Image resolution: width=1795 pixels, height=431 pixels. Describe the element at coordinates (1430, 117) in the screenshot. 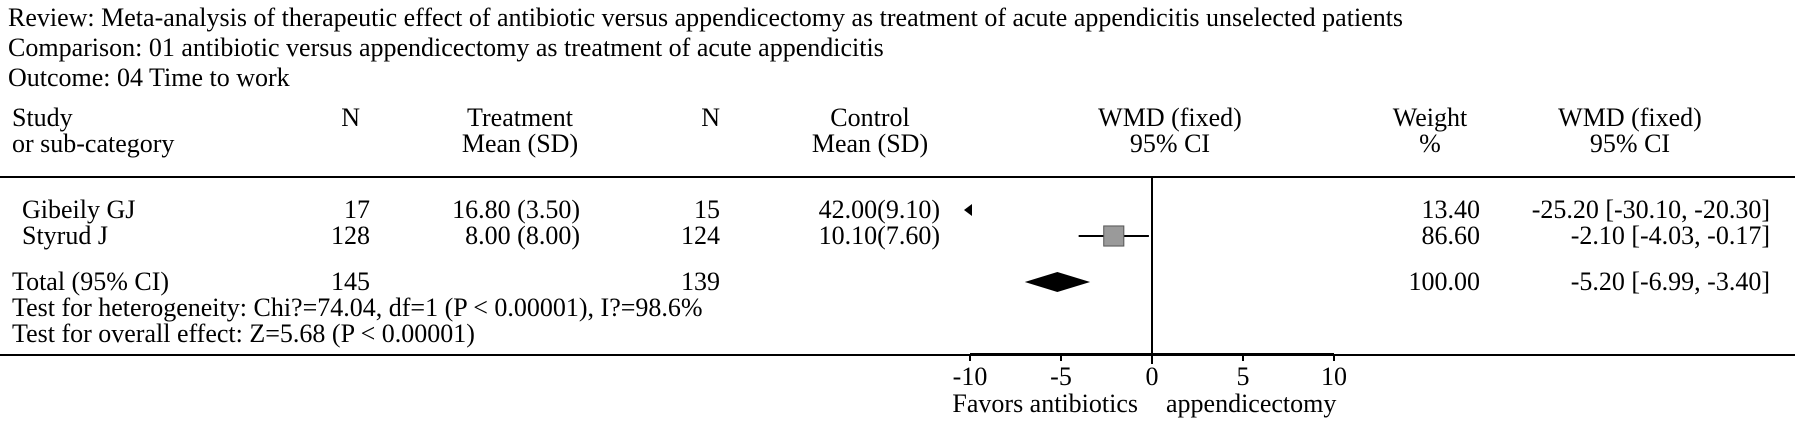

I see `header-weight: Weight` at that location.